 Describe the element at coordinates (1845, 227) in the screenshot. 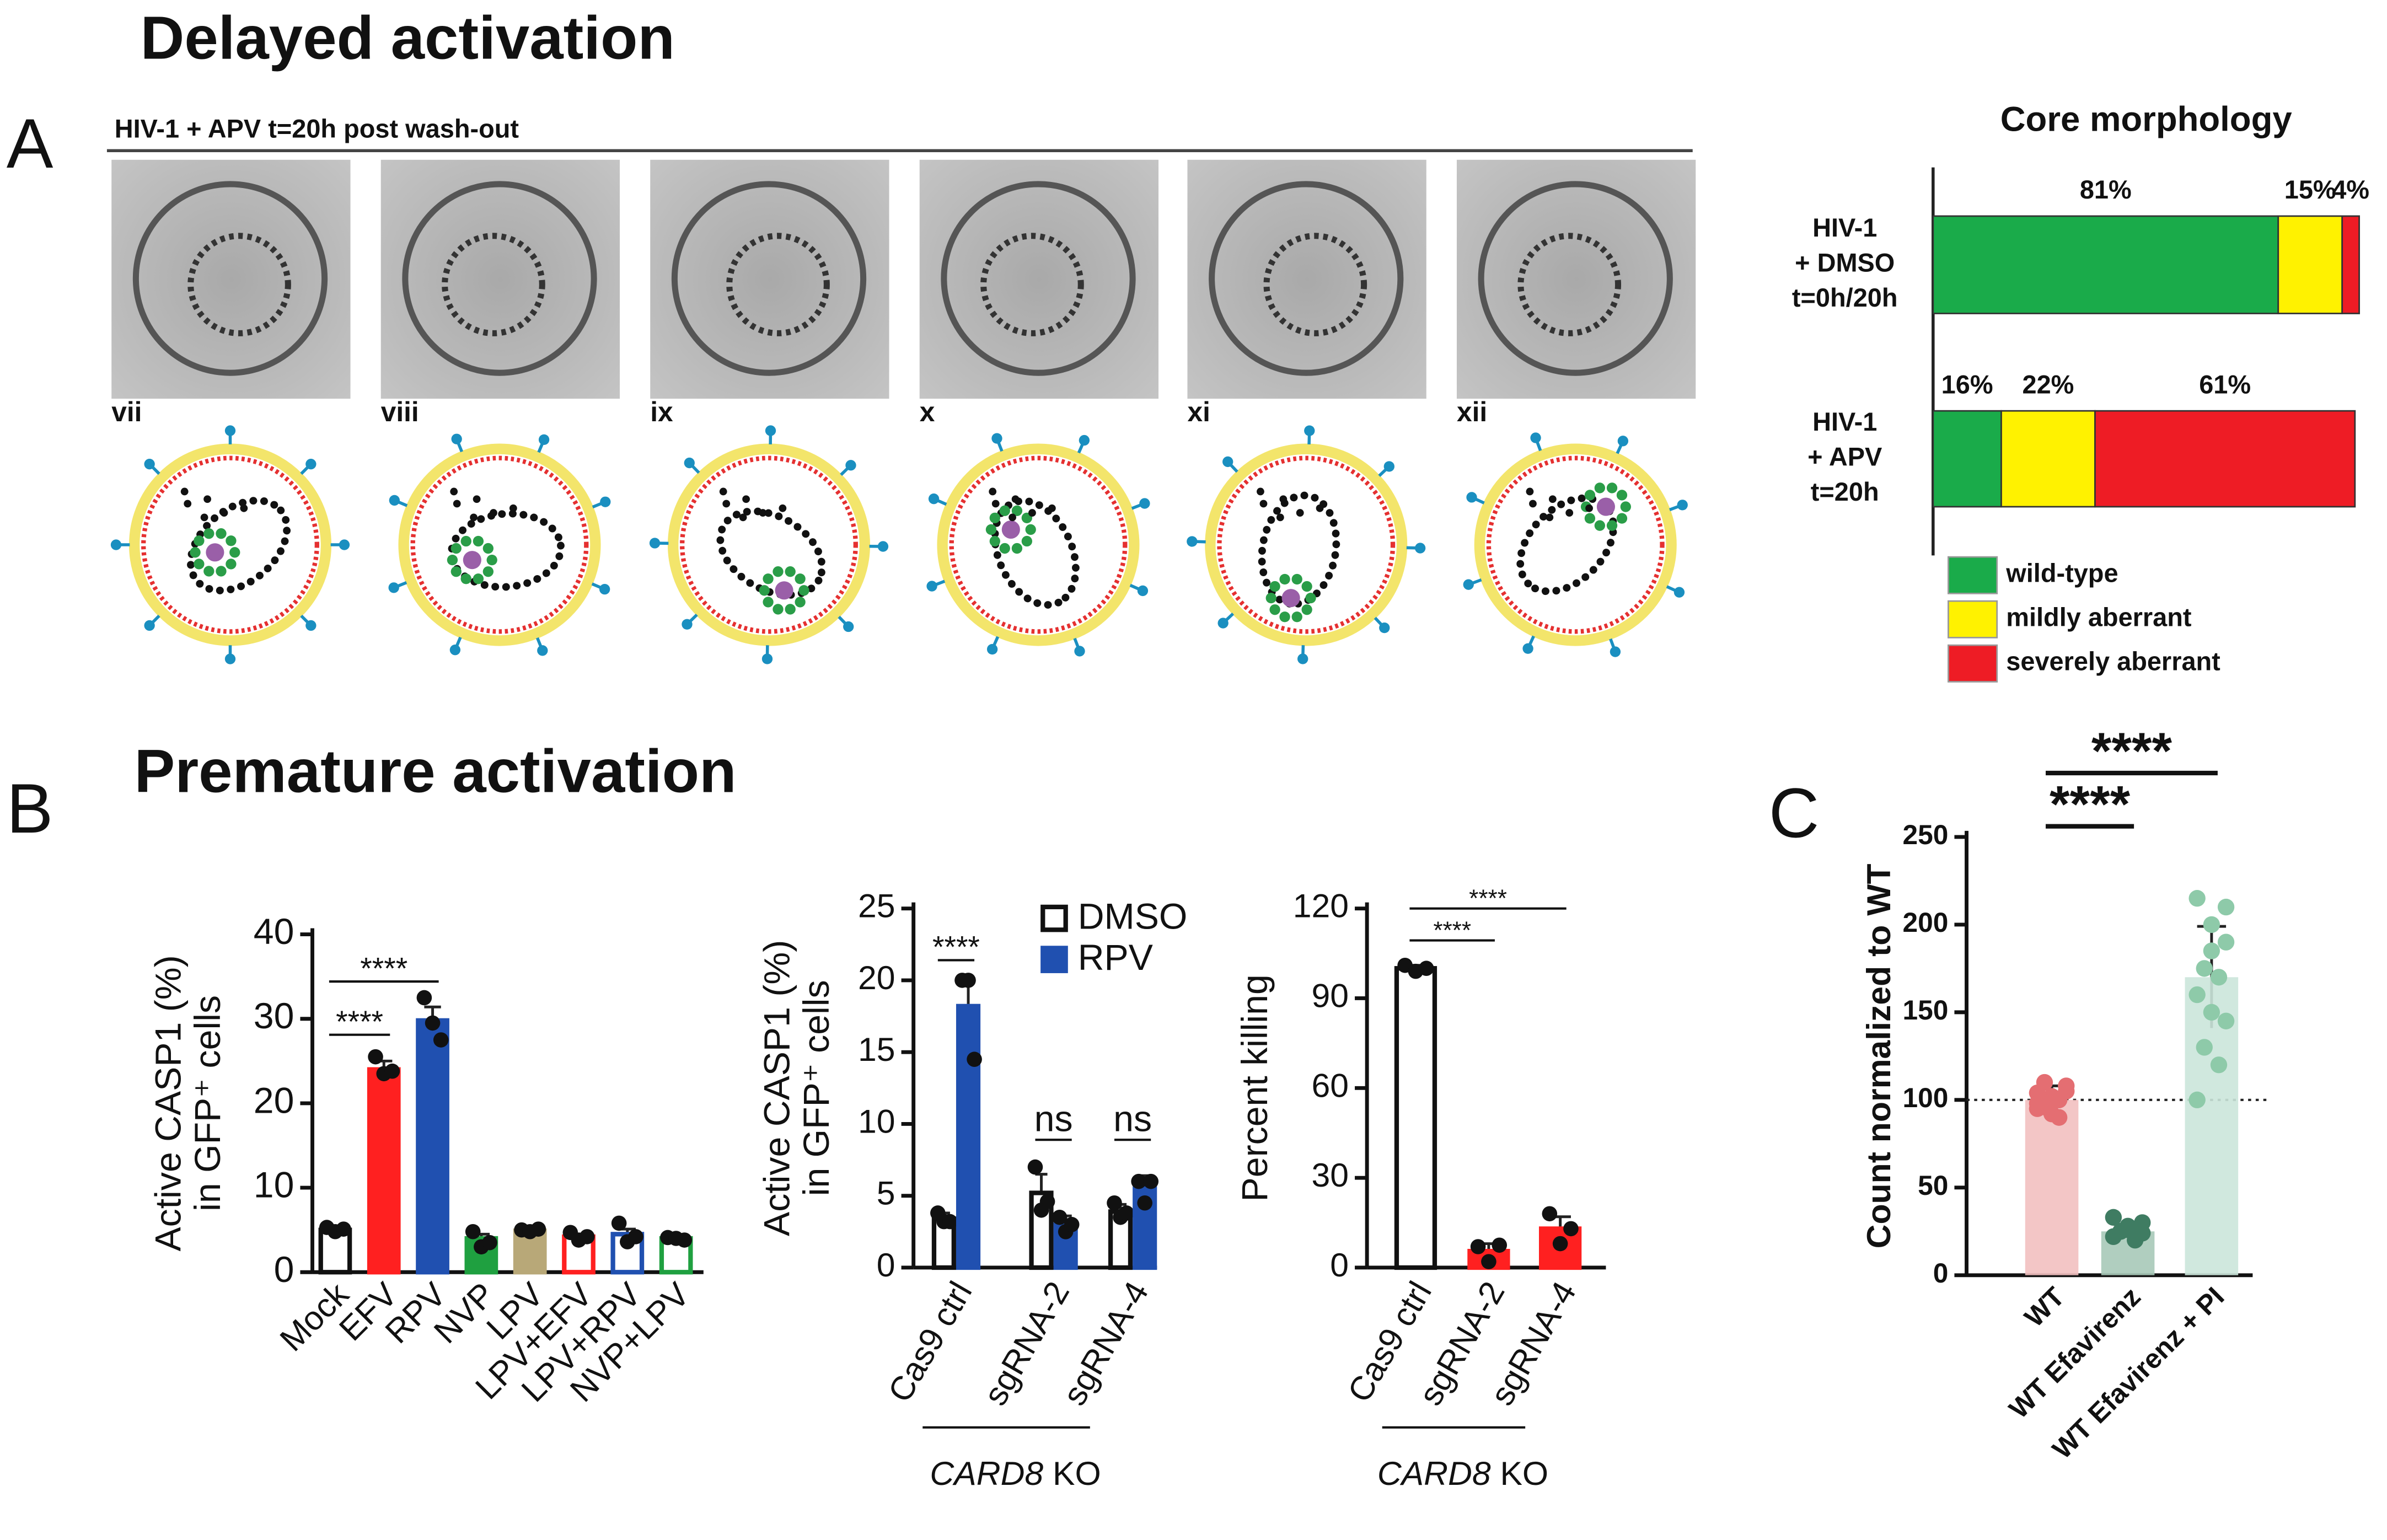

I see `category-label: HIV-1` at that location.